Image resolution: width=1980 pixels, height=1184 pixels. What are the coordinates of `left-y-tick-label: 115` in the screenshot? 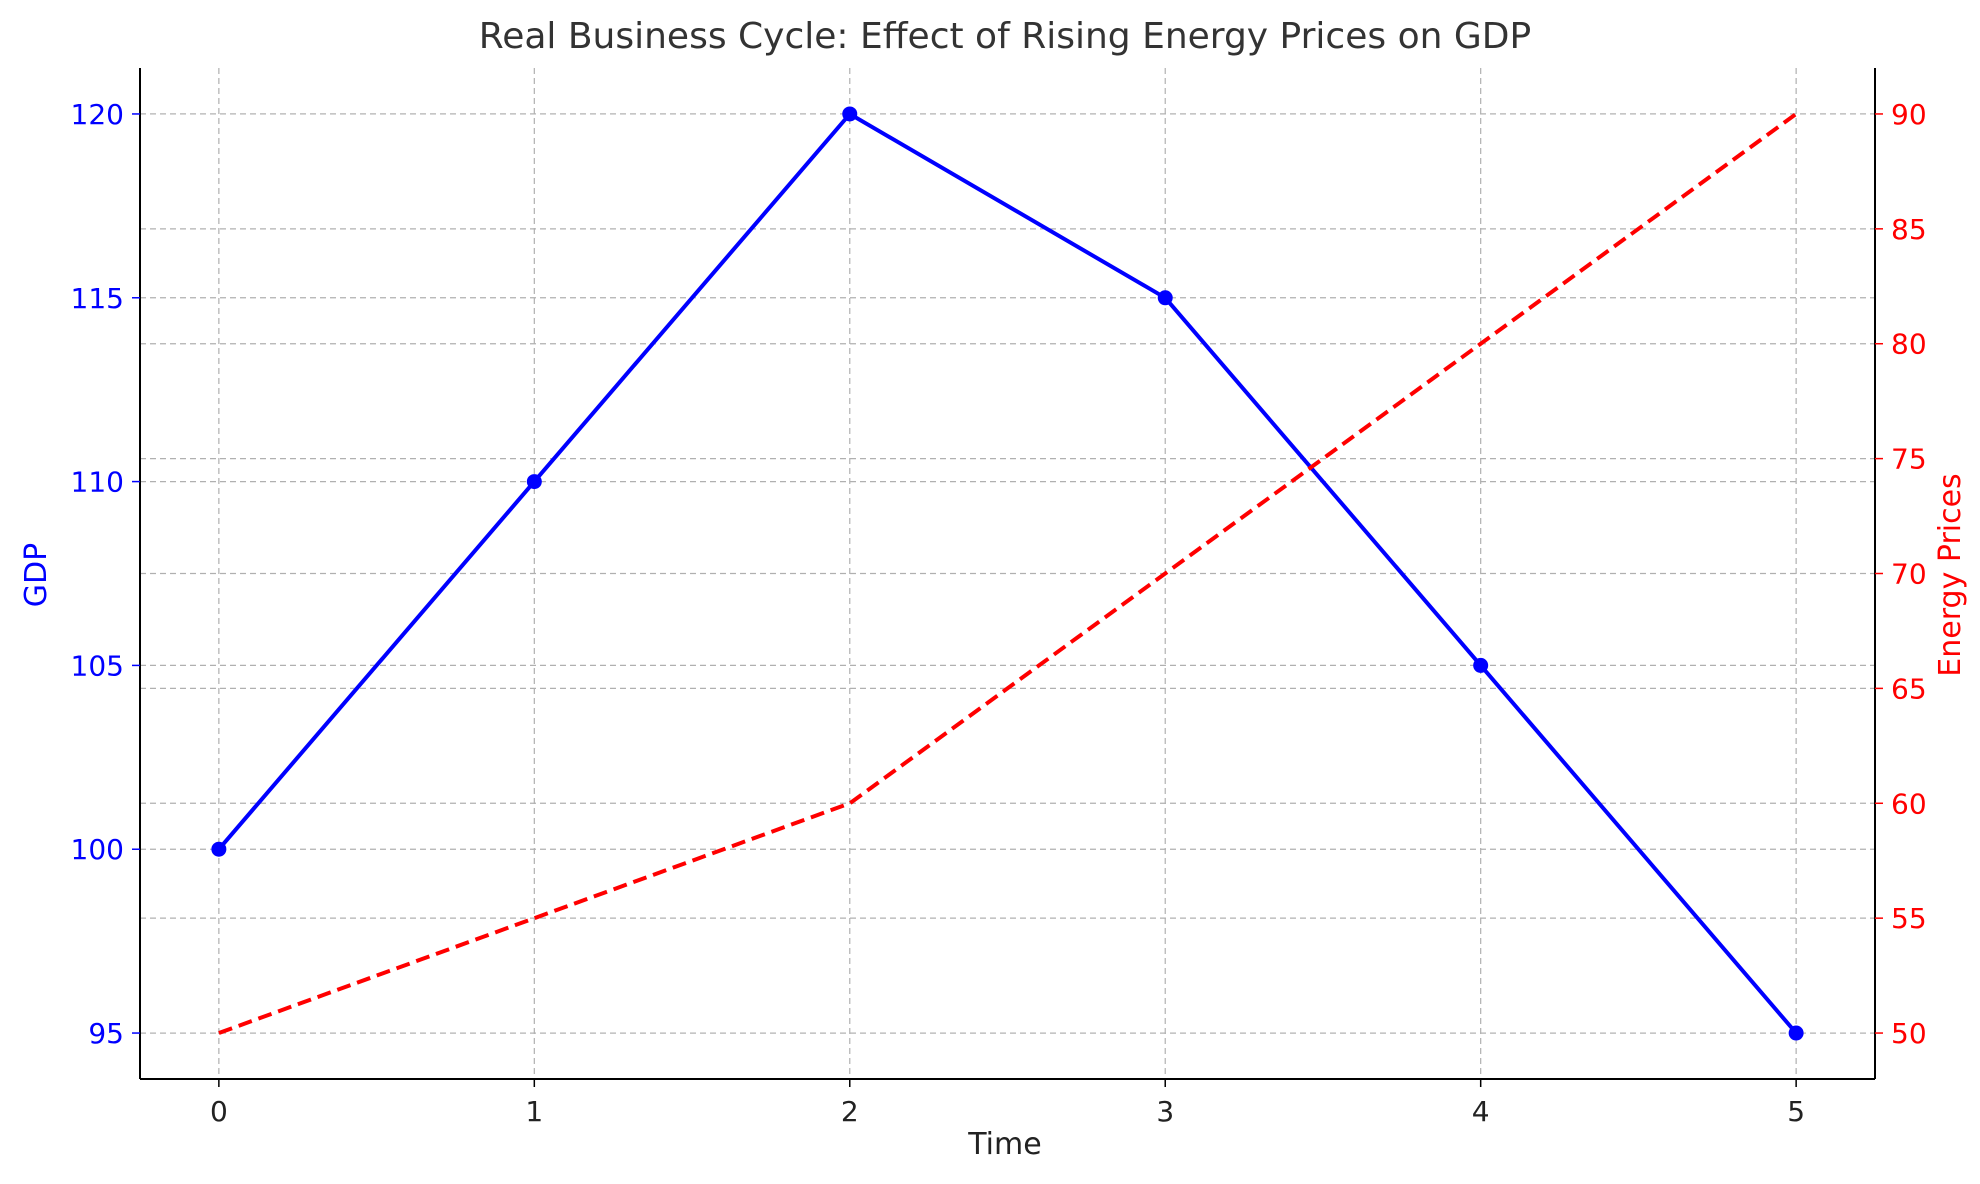 It's located at (97, 298).